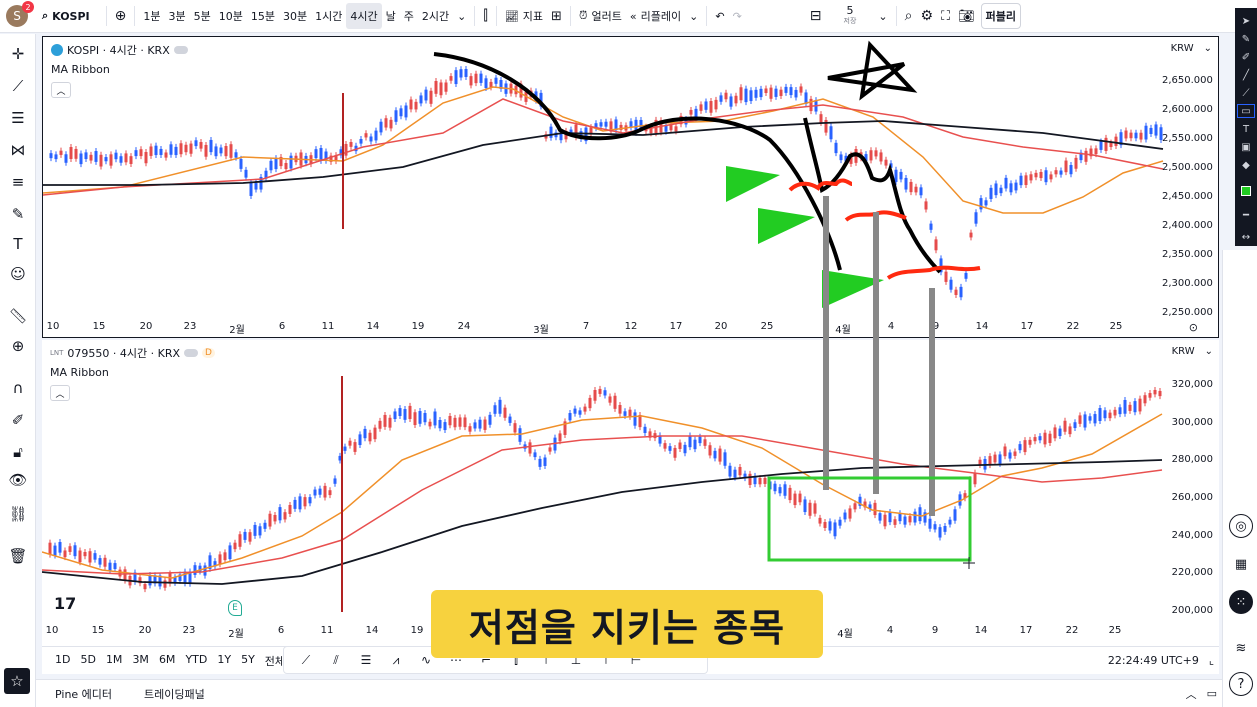 The width and height of the screenshot is (1257, 707). I want to click on interval-30m: 30분, so click(295, 16).